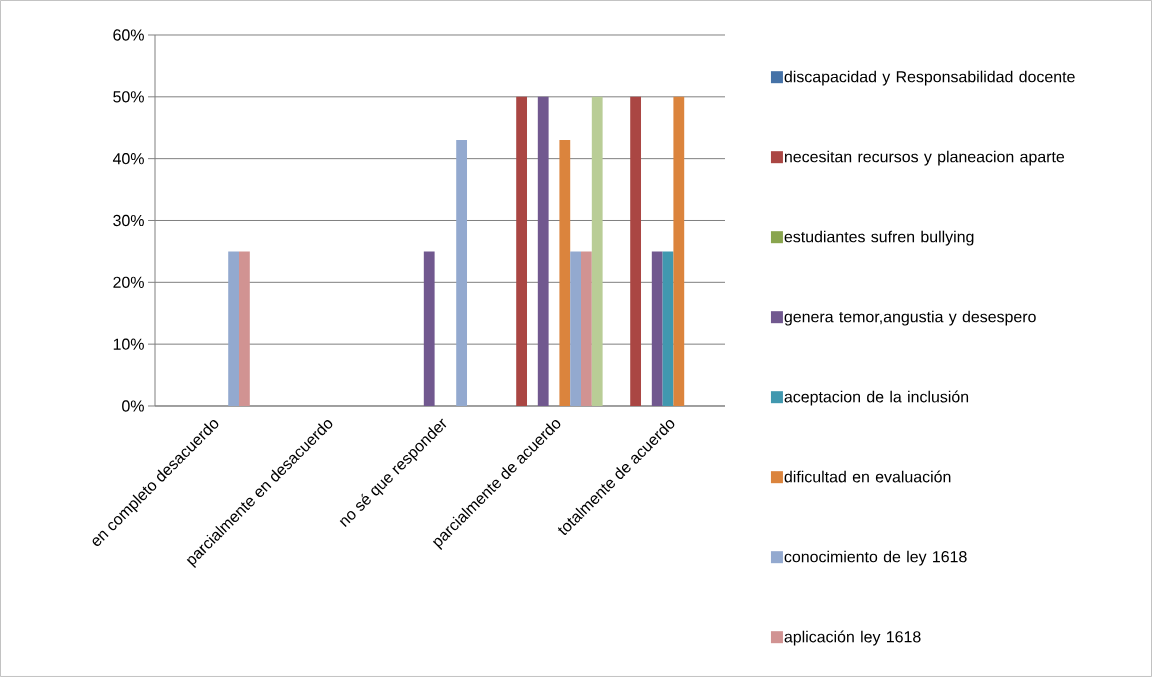 Image resolution: width=1152 pixels, height=677 pixels. What do you see at coordinates (929, 78) in the screenshot?
I see `legend-label: discapacidad y Responsabilidad docente` at bounding box center [929, 78].